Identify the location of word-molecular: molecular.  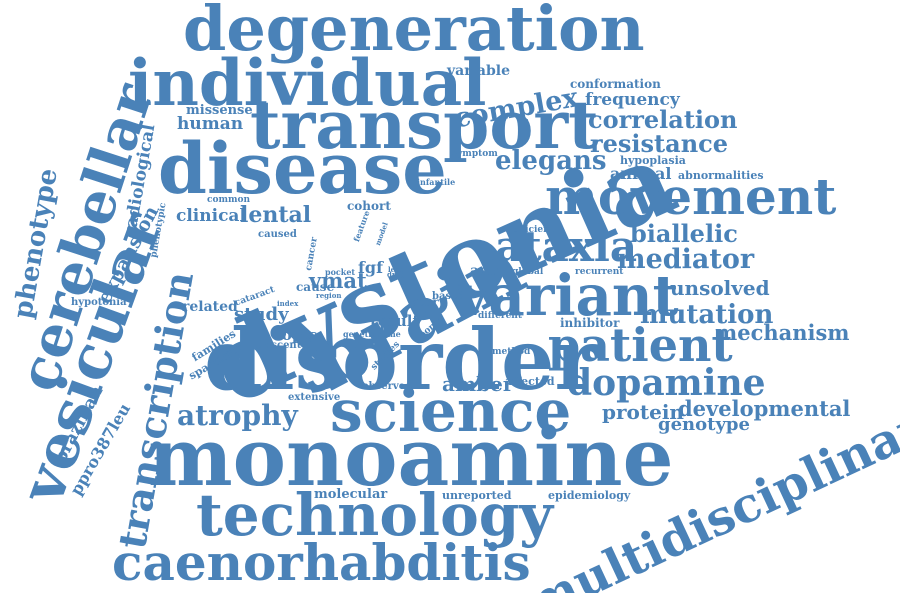
(351, 494).